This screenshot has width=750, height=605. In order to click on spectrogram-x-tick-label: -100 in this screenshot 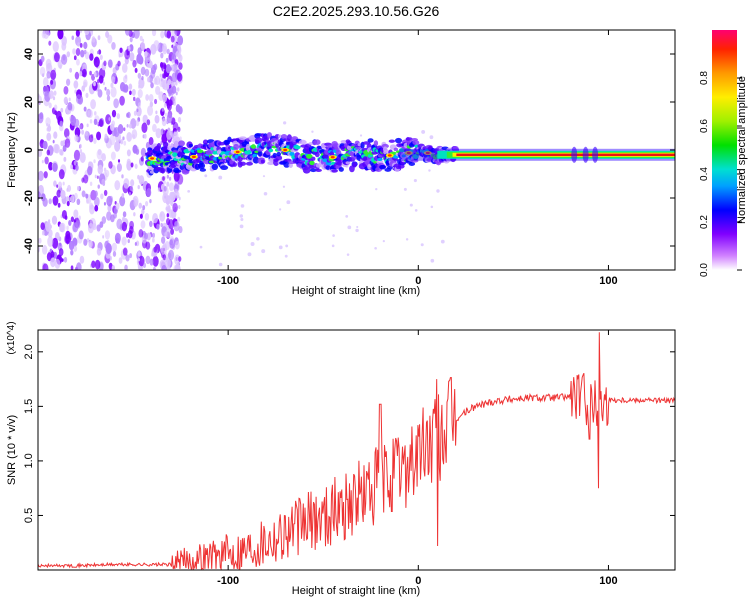, I will do `click(228, 281)`.